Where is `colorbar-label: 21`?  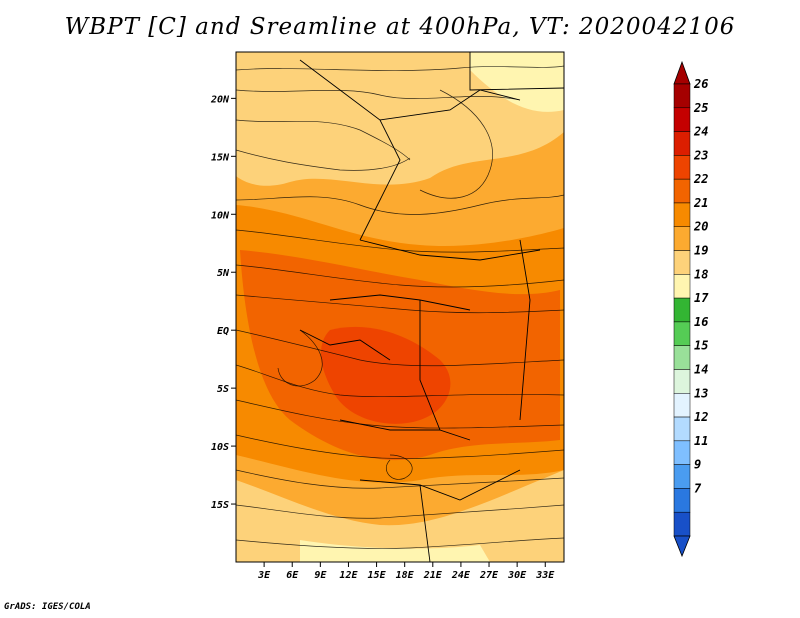
colorbar-label: 21 is located at coordinates (700, 203).